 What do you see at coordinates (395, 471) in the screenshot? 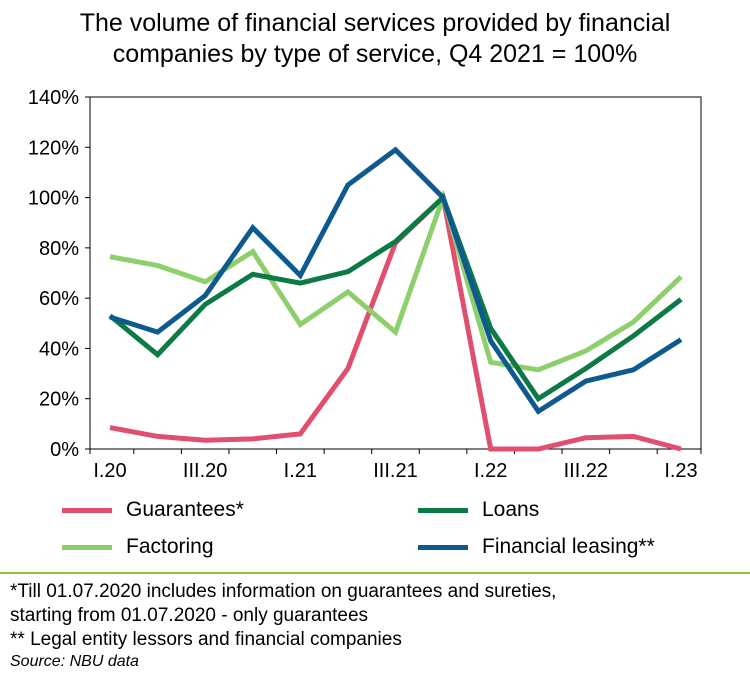
I see `x-tick-label: III.21` at bounding box center [395, 471].